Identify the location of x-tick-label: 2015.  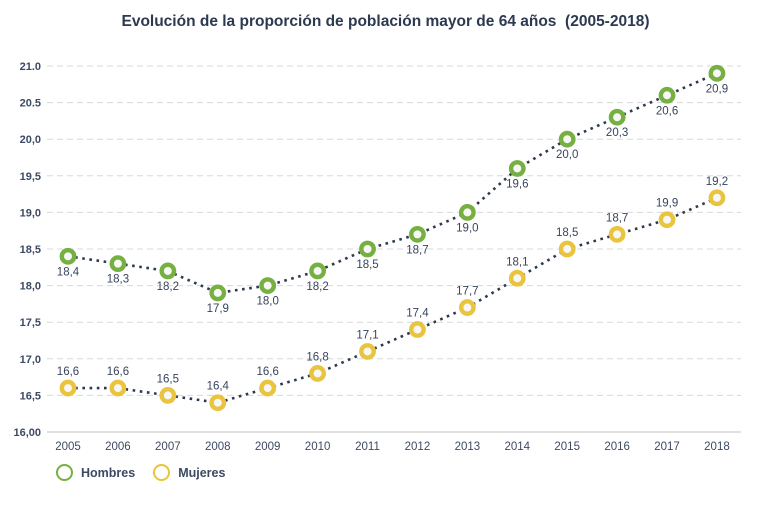
(567, 447).